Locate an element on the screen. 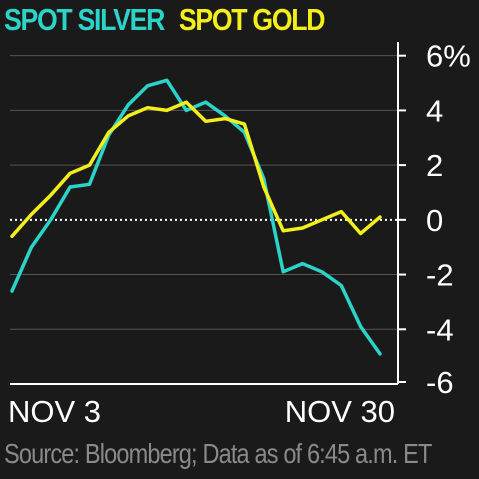 This screenshot has height=479, width=479. y-tick-label-6: -6 is located at coordinates (440, 382).